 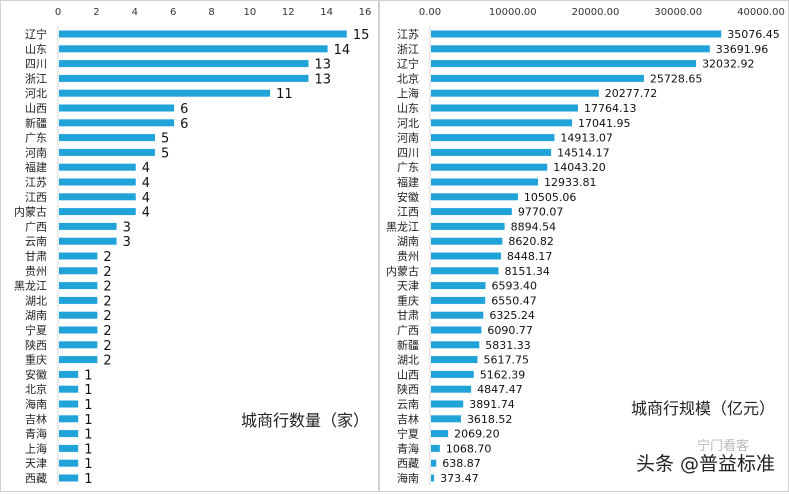 I want to click on value-label: 11, so click(x=284, y=94).